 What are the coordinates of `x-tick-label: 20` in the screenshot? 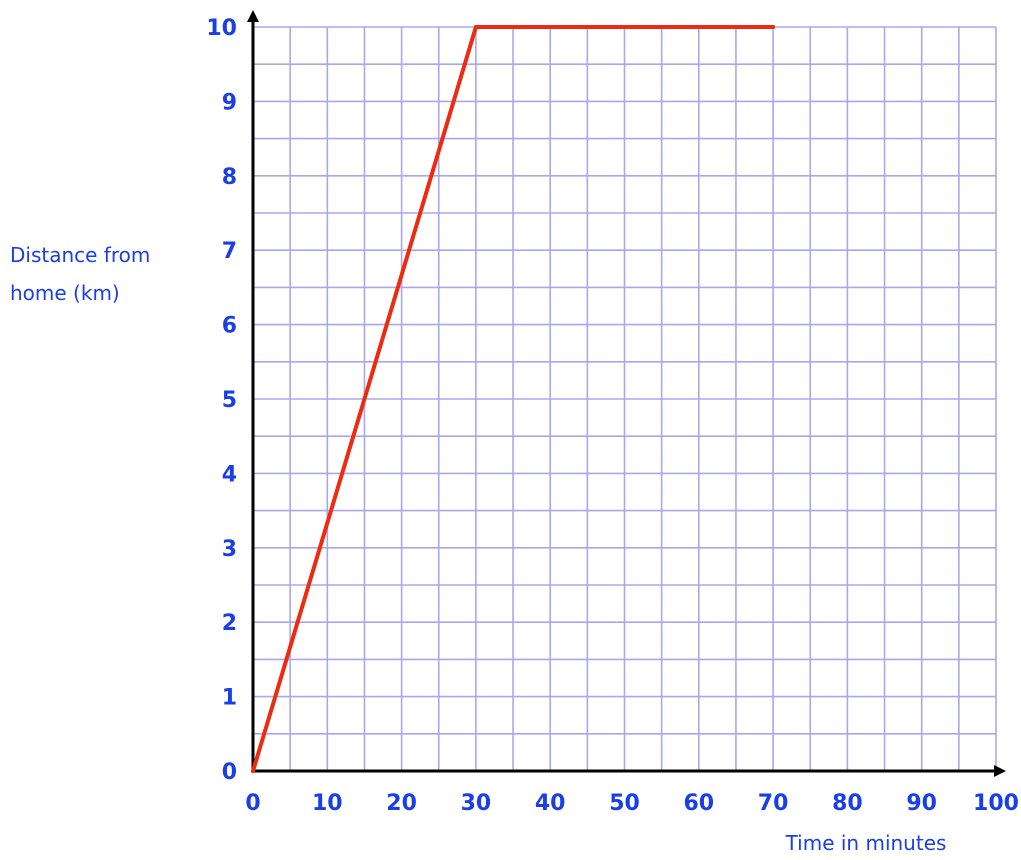 It's located at (401, 803).